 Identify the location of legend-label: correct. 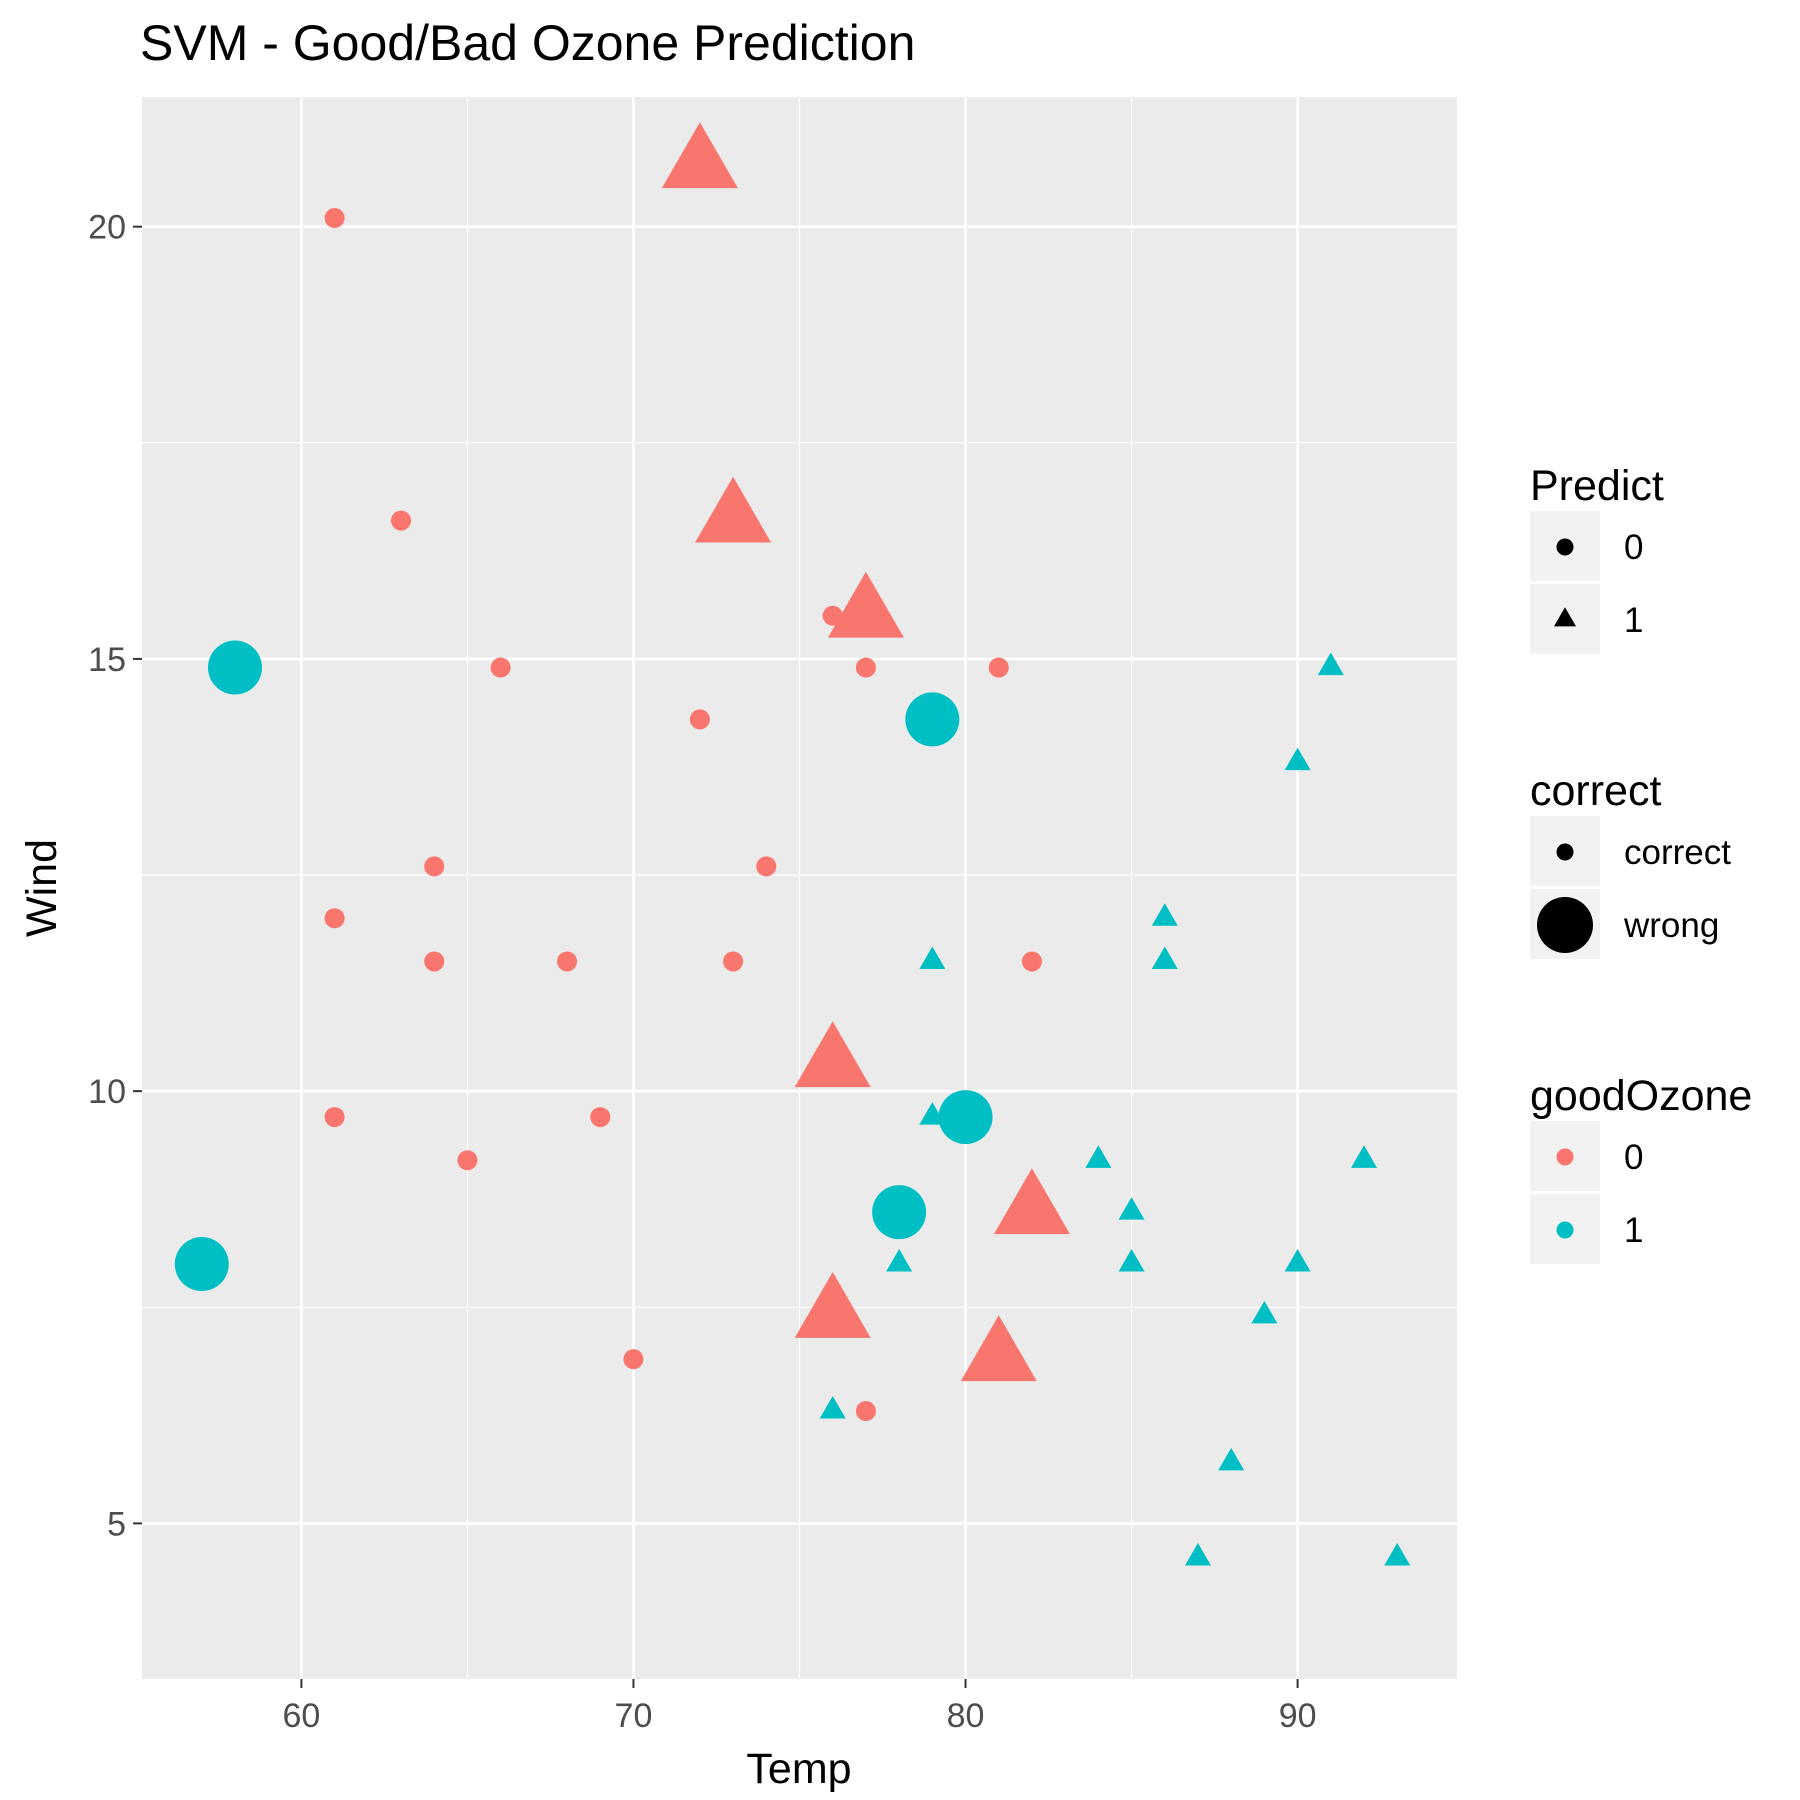
(1677, 852).